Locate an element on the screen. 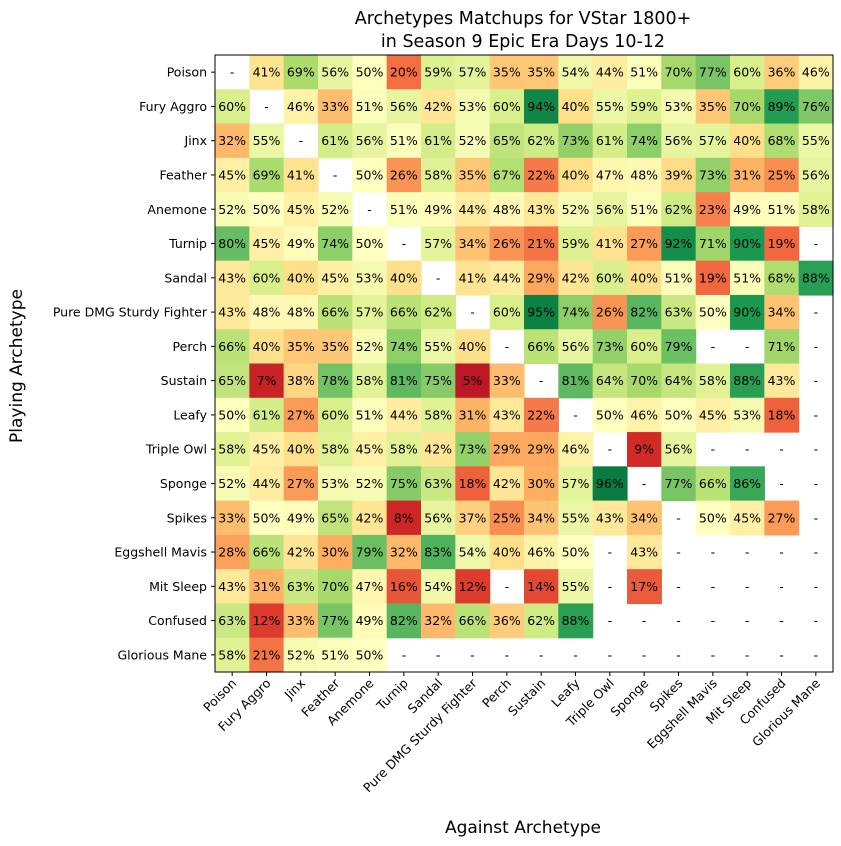 The width and height of the screenshot is (841, 846). chart-title-line2: in Season 9 Epic Era Days 10-12 is located at coordinates (523, 42).